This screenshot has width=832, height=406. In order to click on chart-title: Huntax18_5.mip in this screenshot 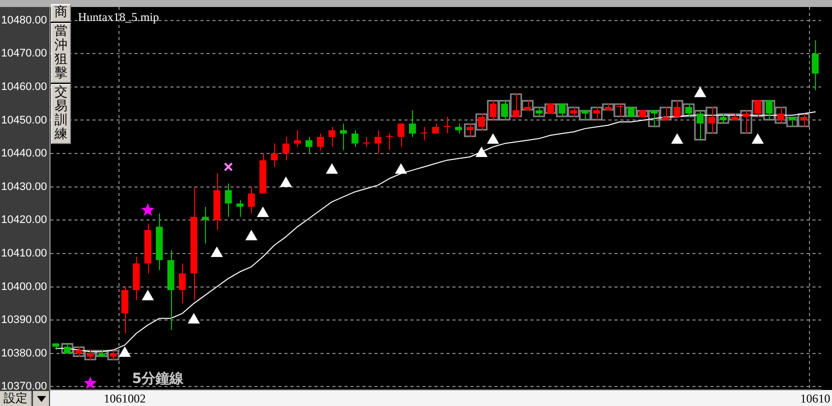, I will do `click(118, 17)`.